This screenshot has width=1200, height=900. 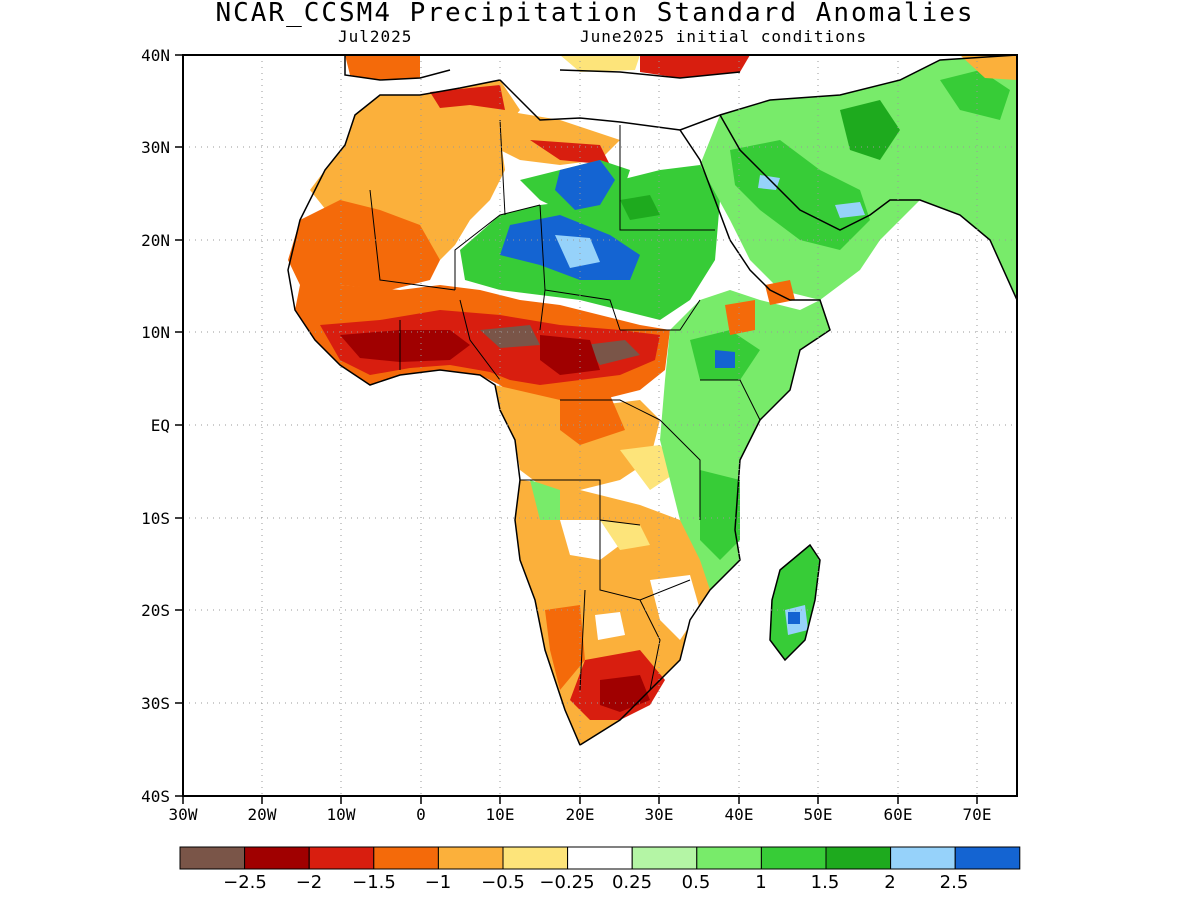 I want to click on colorbar-label: 0.5, so click(x=696, y=882).